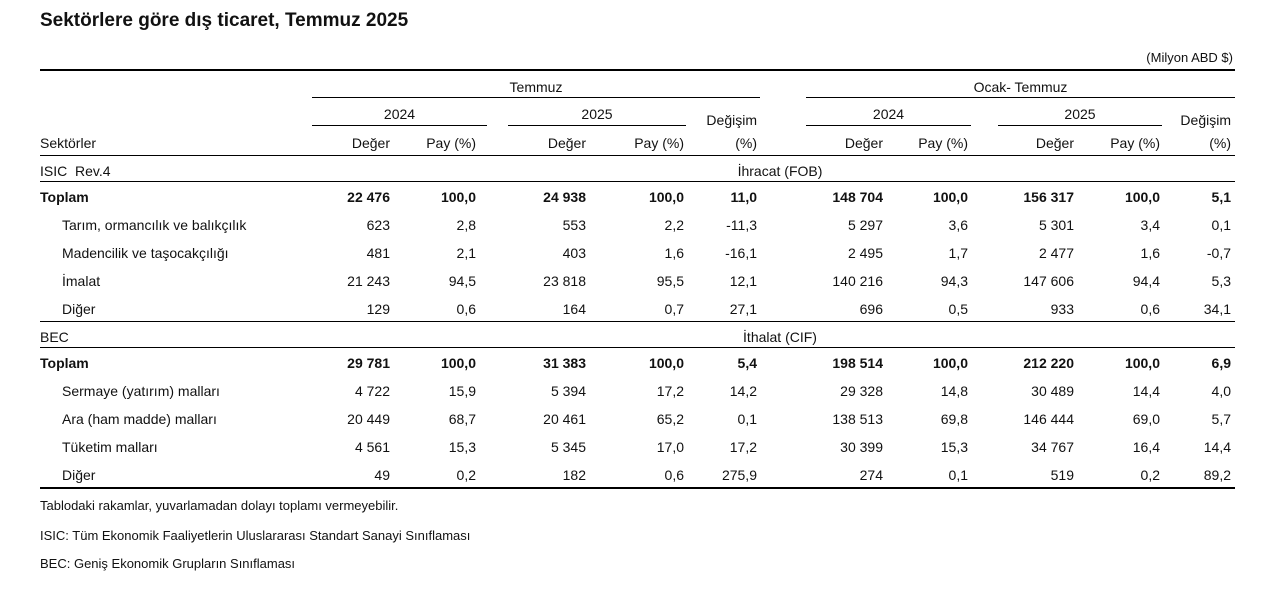 This screenshot has height=590, width=1280. I want to click on cell-share-2024-p2: 0,5, so click(958, 309).